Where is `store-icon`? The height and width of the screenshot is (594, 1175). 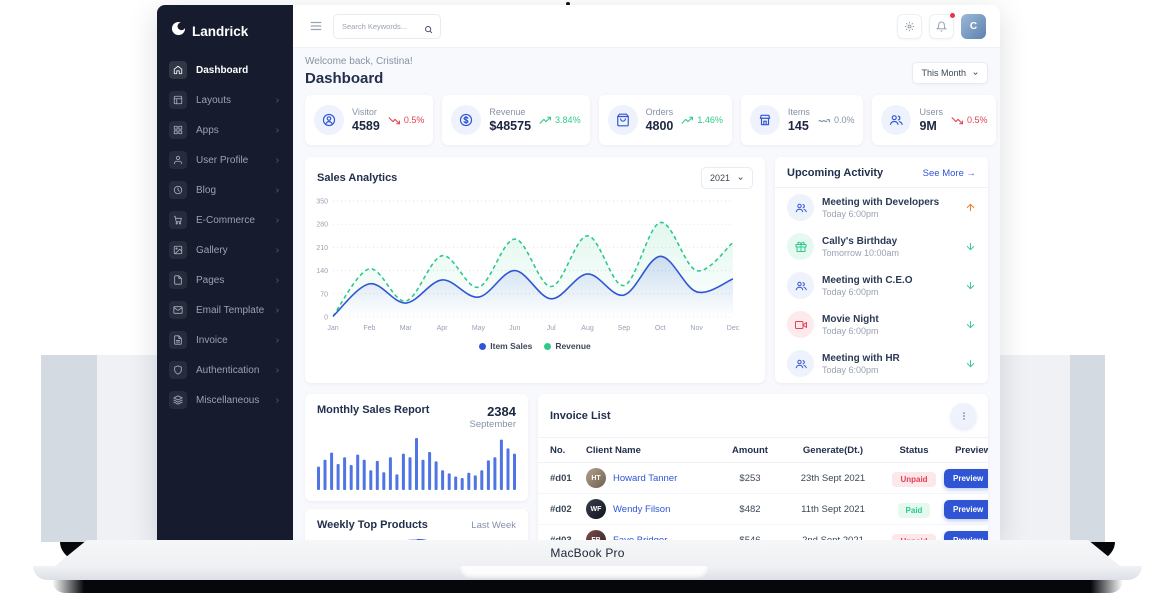
store-icon is located at coordinates (764, 120).